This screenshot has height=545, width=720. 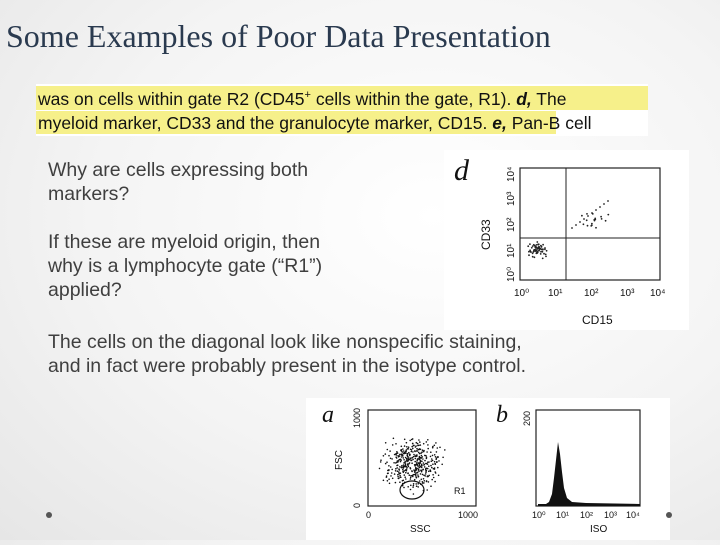 What do you see at coordinates (591, 293) in the screenshot?
I see `svg-text: 10²` at bounding box center [591, 293].